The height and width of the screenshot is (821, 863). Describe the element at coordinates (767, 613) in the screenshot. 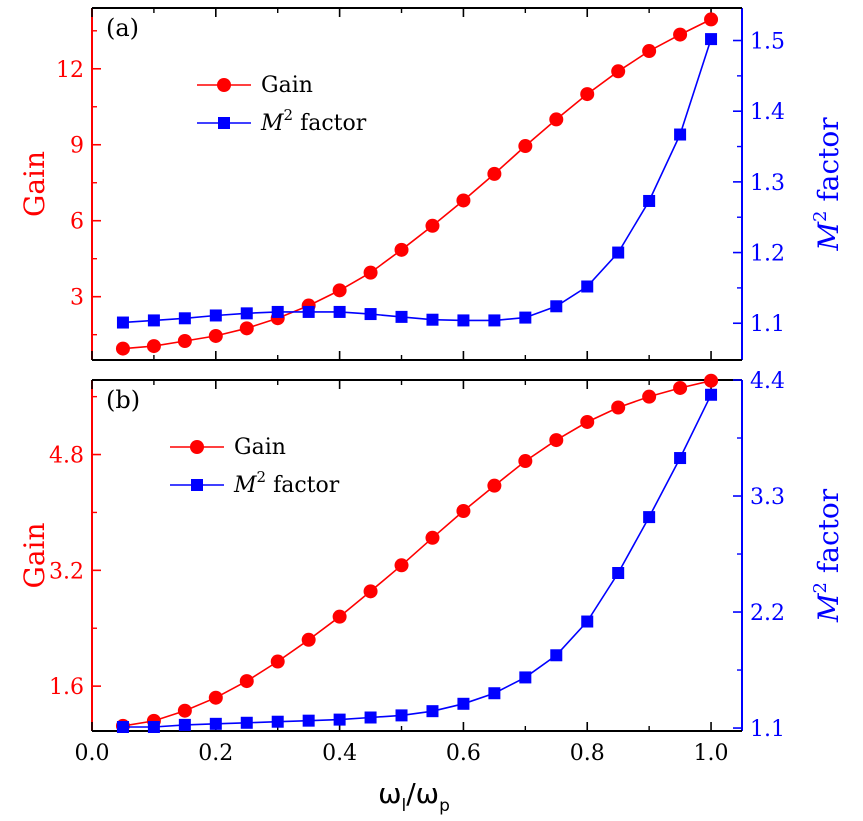

I see `right-tick-label: 2.2` at that location.